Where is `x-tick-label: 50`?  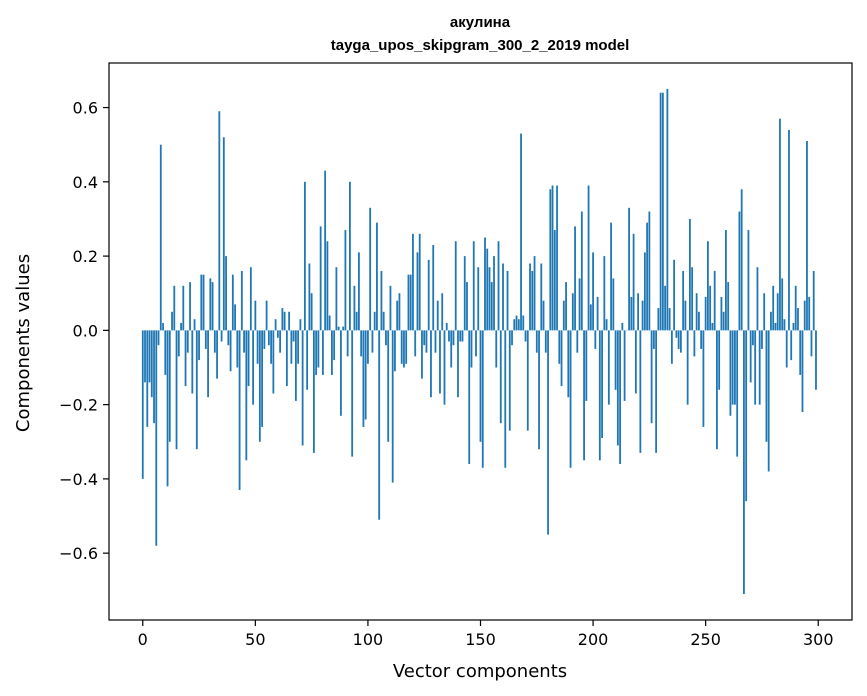 x-tick-label: 50 is located at coordinates (255, 639).